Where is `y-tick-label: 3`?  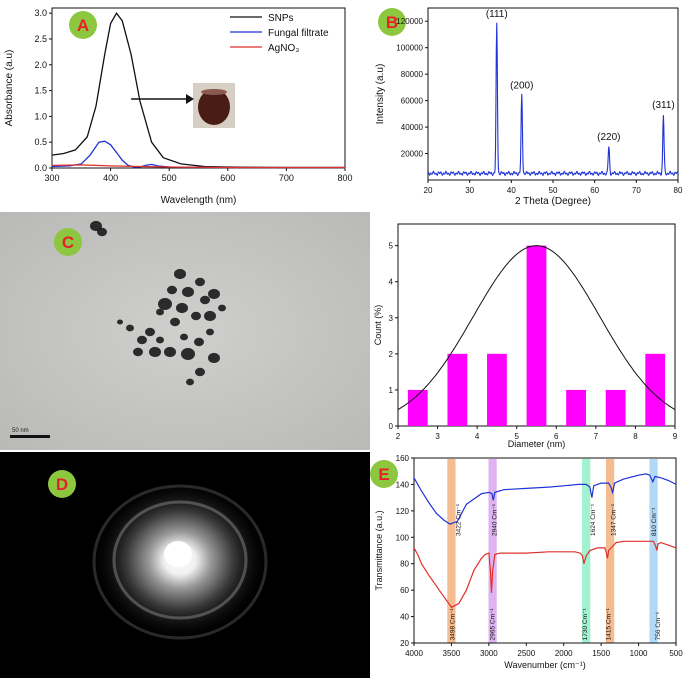
y-tick-label: 3 is located at coordinates (391, 318).